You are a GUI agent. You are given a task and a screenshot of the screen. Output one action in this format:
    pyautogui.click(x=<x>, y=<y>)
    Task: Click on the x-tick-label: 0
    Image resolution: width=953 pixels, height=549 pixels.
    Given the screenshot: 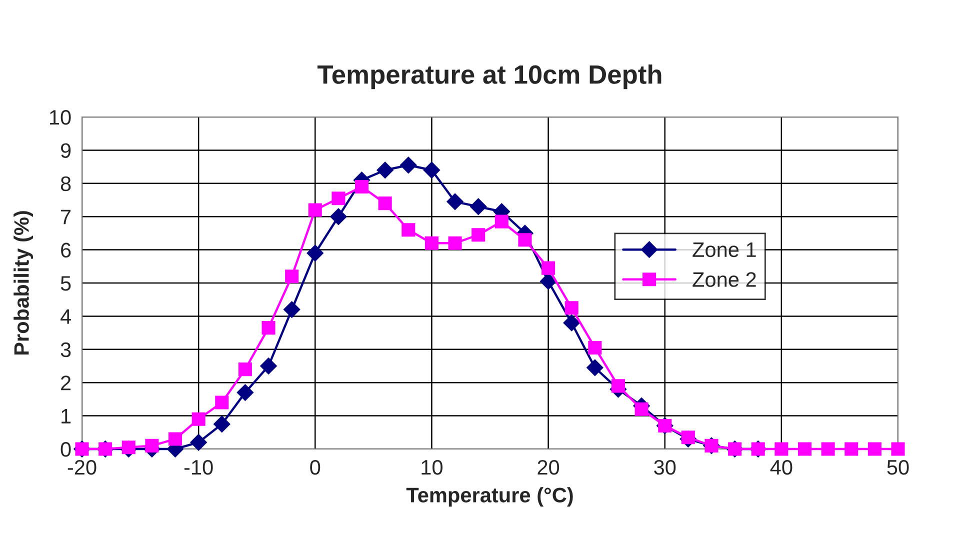 What is the action you would take?
    pyautogui.click(x=315, y=467)
    